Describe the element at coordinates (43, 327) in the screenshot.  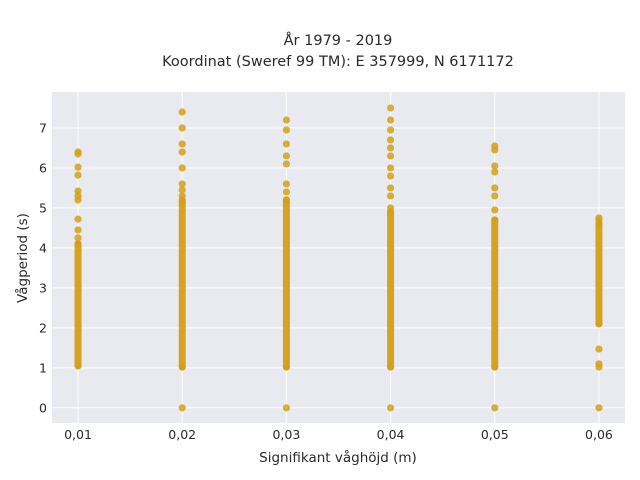
I see `y-tick-label: 2` at that location.